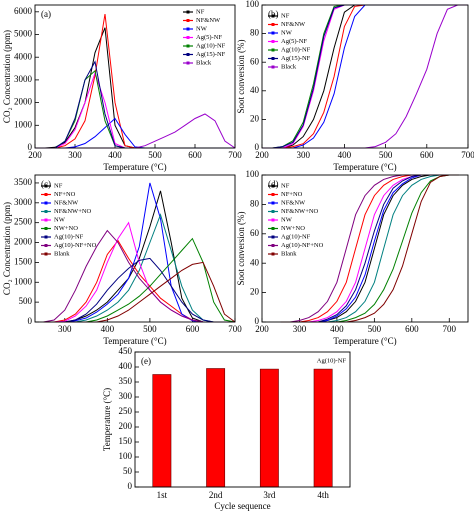  What do you see at coordinates (23, 261) in the screenshot?
I see `y-tick-label: 1500` at bounding box center [23, 261].